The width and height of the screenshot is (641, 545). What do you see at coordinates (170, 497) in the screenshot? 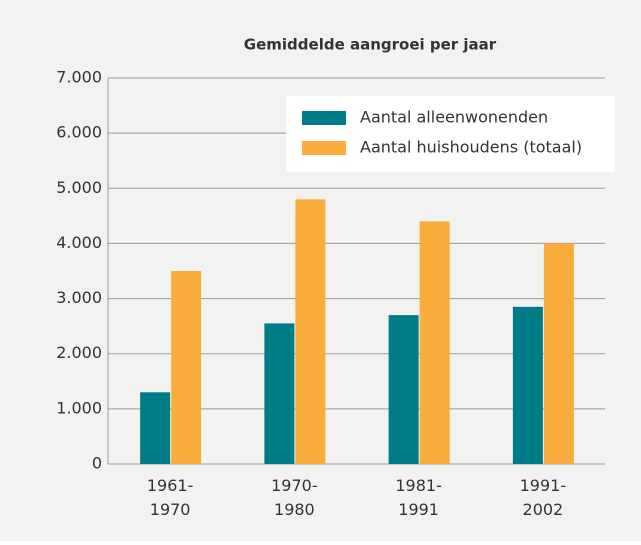
I see `x-tick-label: 1961-1970` at bounding box center [170, 497].